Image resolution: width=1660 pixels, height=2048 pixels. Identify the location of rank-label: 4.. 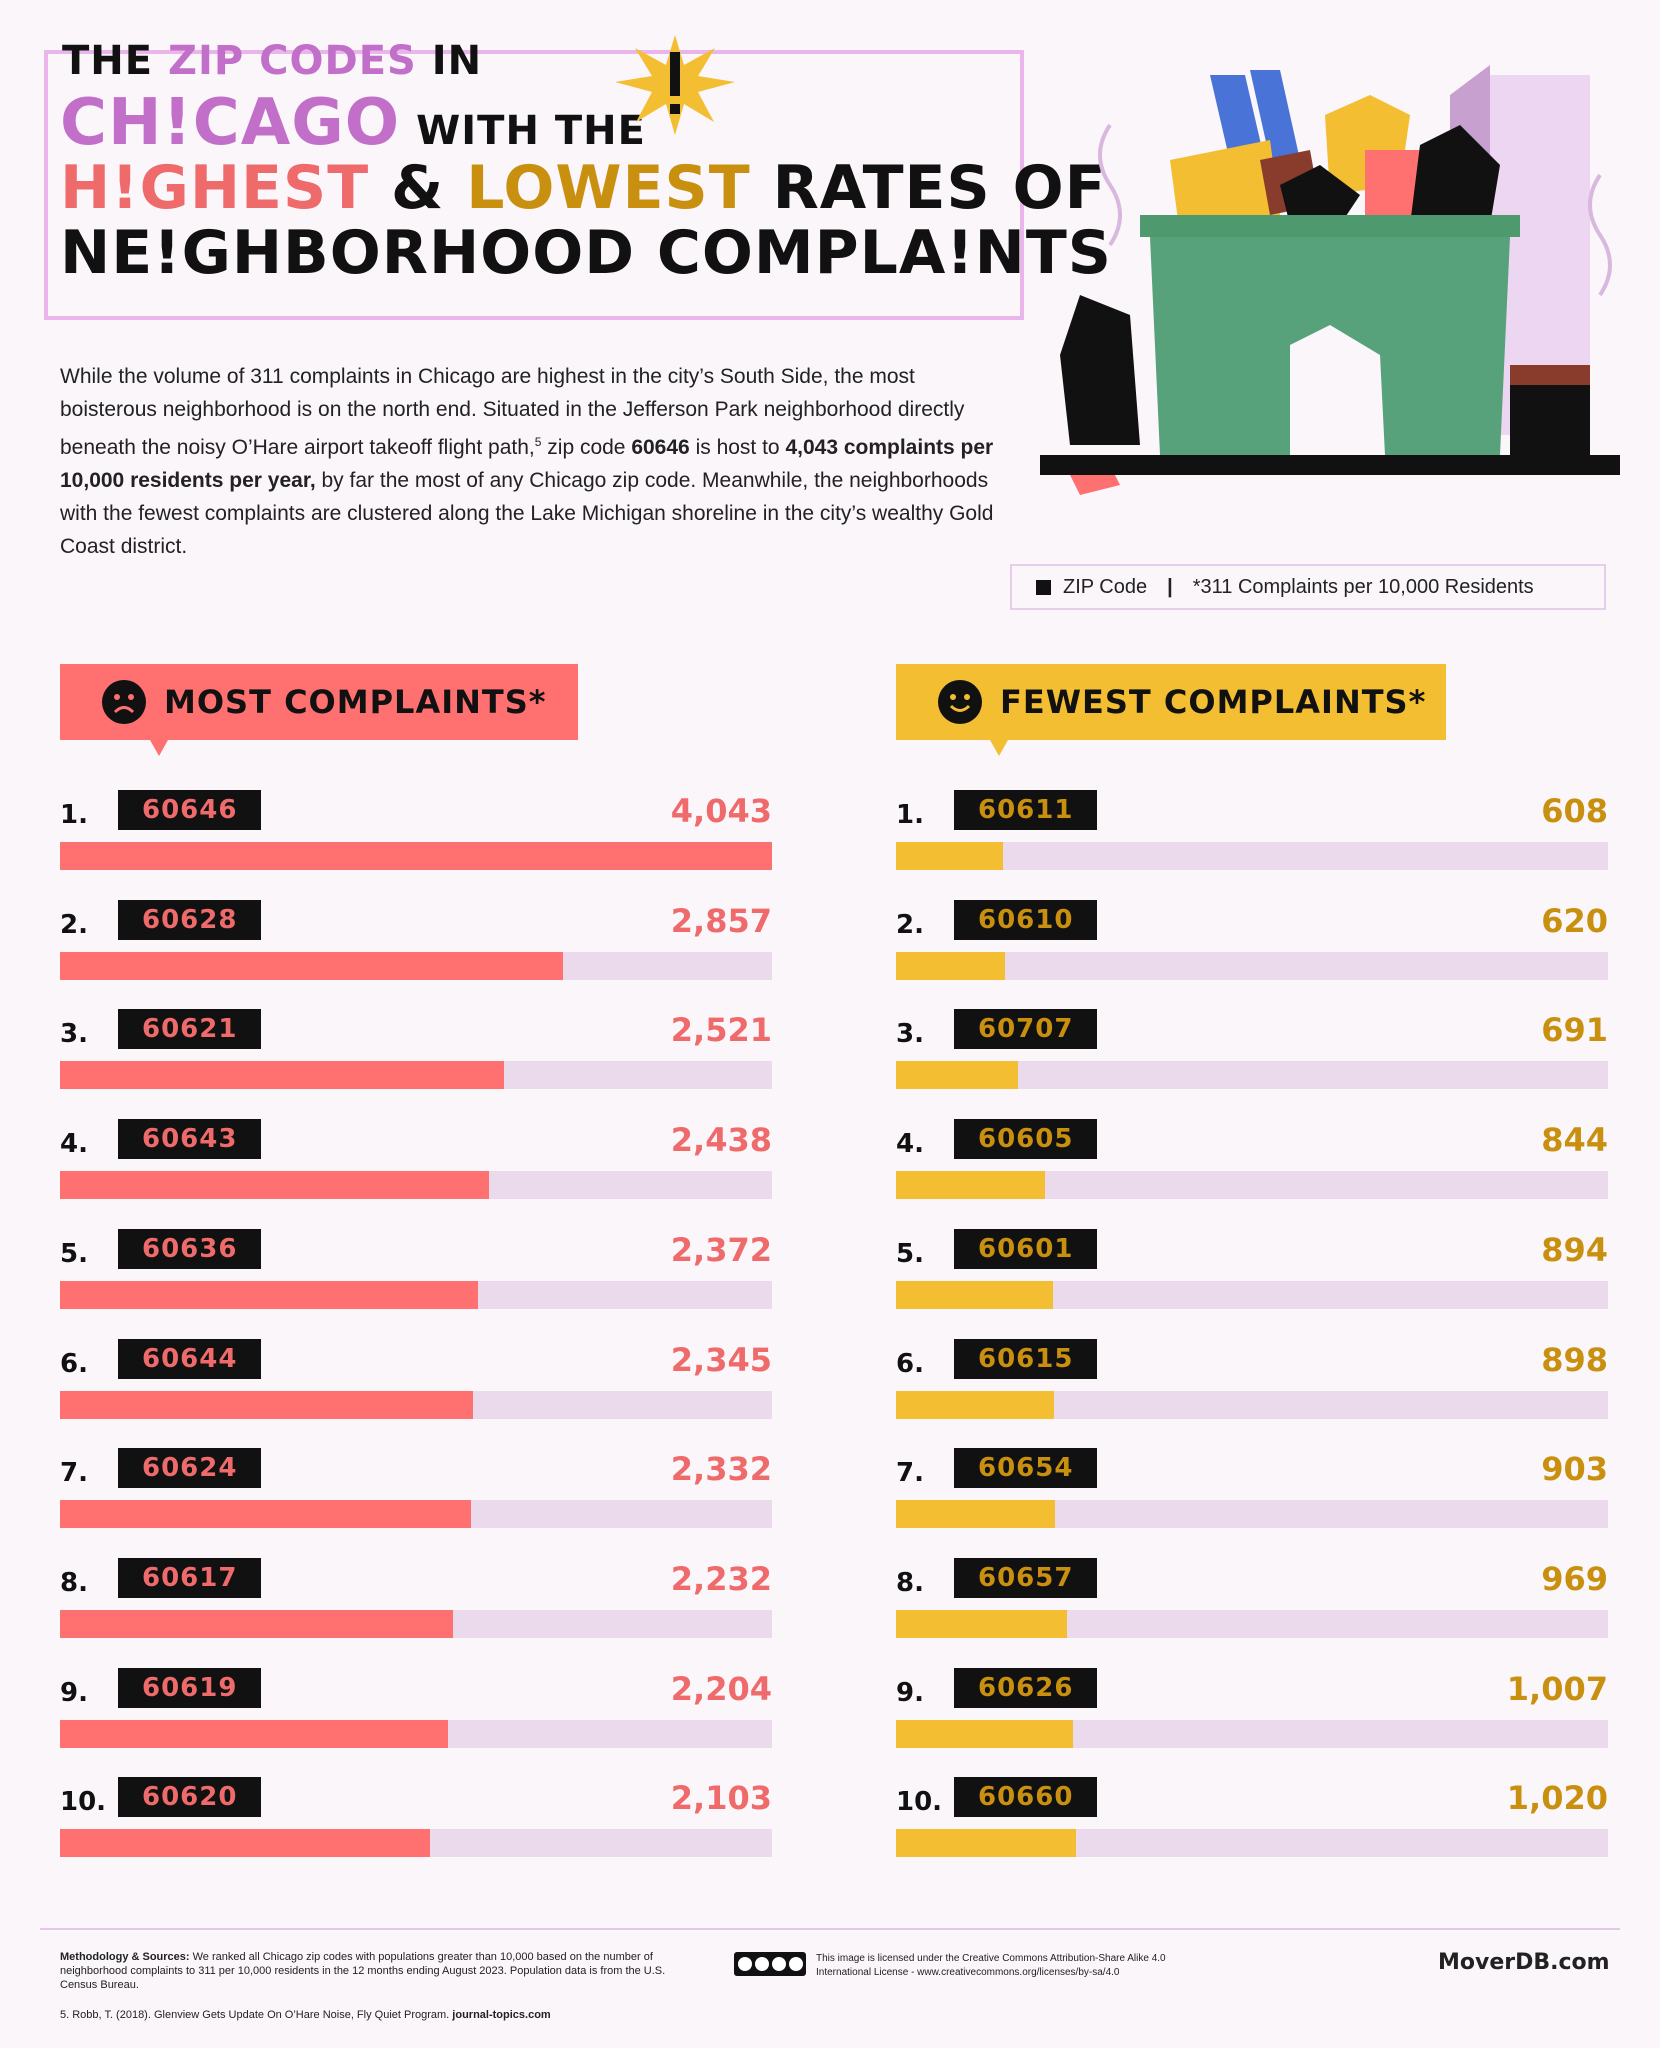
(74, 1144).